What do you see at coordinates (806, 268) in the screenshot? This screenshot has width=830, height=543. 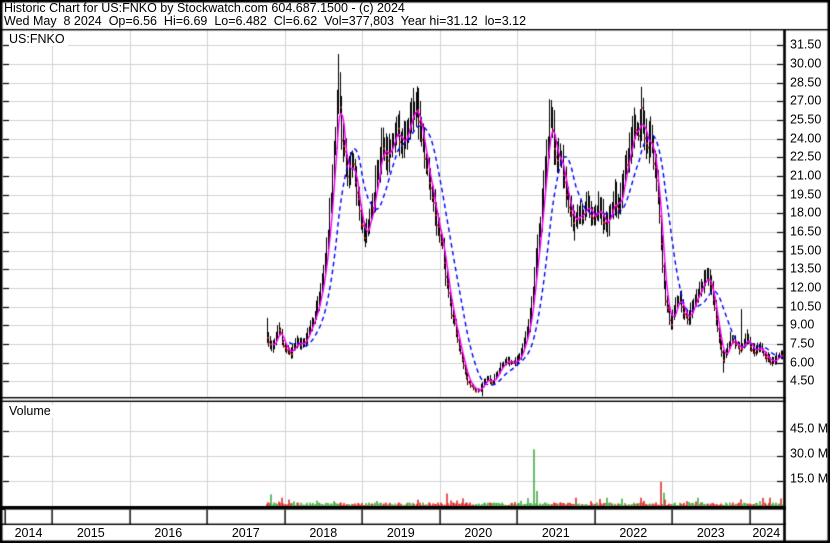 I see `price-axis-label: 13.50` at bounding box center [806, 268].